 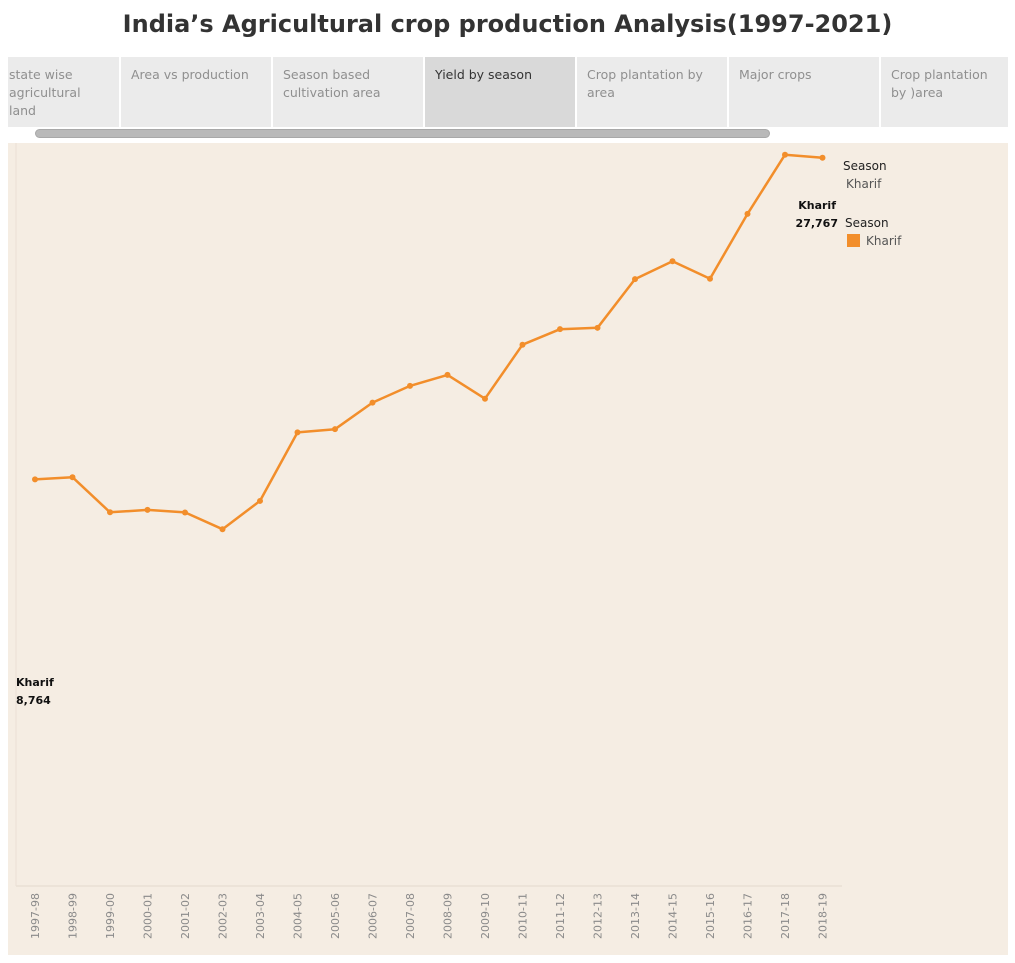 I want to click on tab-area-vs-production: Area vs production, so click(x=196, y=92).